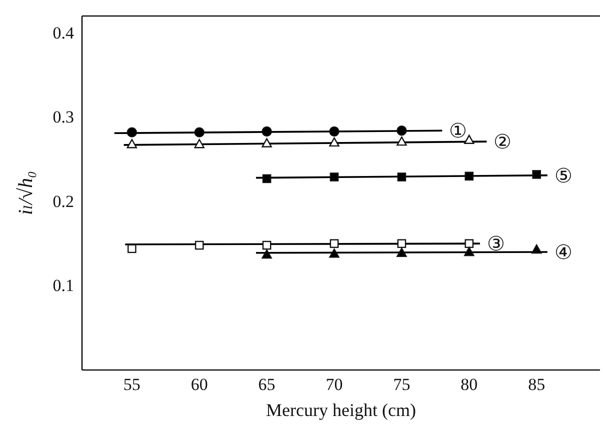  What do you see at coordinates (199, 384) in the screenshot?
I see `x-tick-label: 60` at bounding box center [199, 384].